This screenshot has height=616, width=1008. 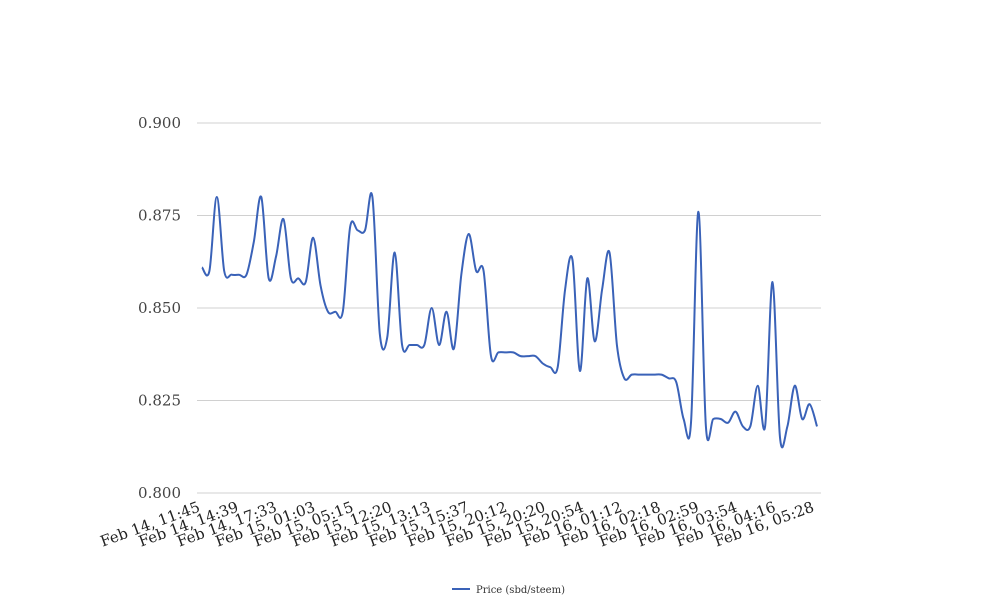 What do you see at coordinates (159, 401) in the screenshot?
I see `y-tick-label: 0.825` at bounding box center [159, 401].